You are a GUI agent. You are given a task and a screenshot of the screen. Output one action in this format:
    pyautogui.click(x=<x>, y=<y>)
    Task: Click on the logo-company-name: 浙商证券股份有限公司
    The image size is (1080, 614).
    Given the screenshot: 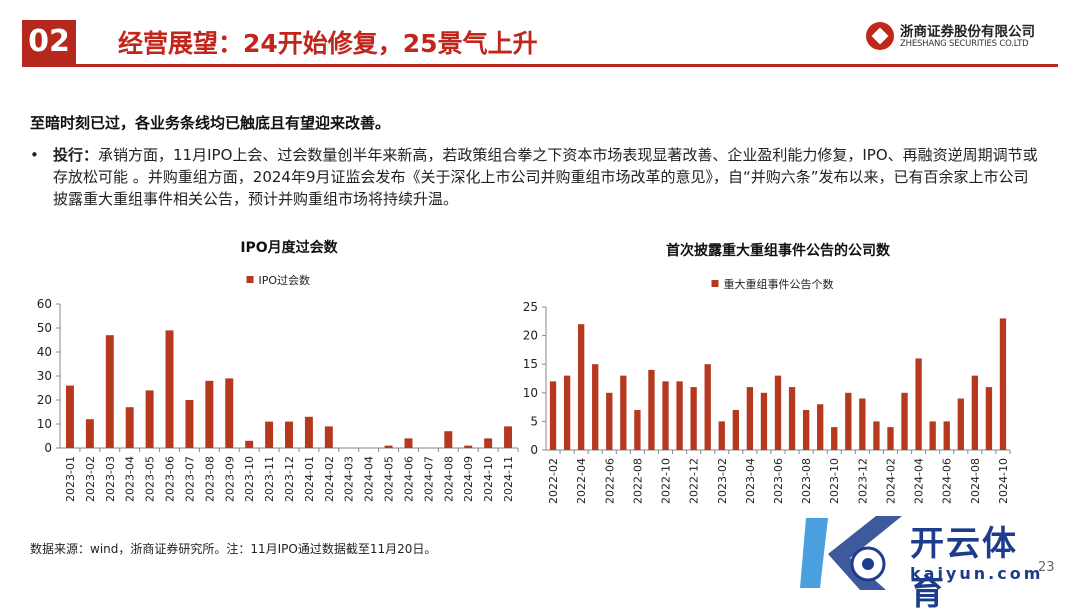 What is the action you would take?
    pyautogui.click(x=967, y=32)
    